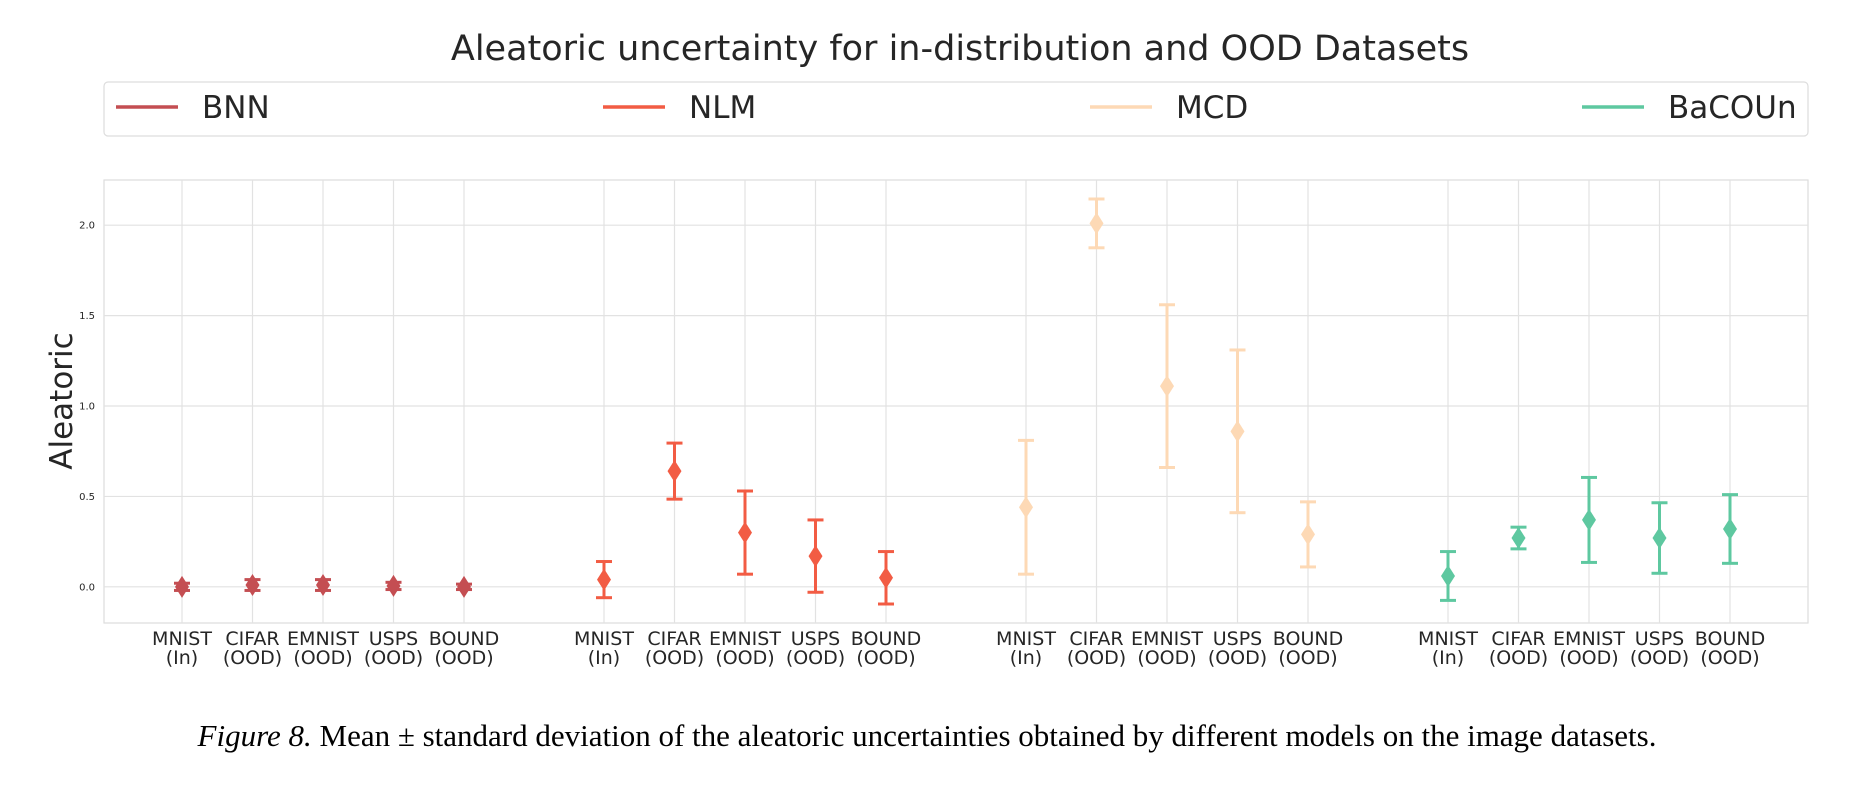 The height and width of the screenshot is (786, 1854). What do you see at coordinates (236, 108) in the screenshot?
I see `legend-label-bnn: BNN` at bounding box center [236, 108].